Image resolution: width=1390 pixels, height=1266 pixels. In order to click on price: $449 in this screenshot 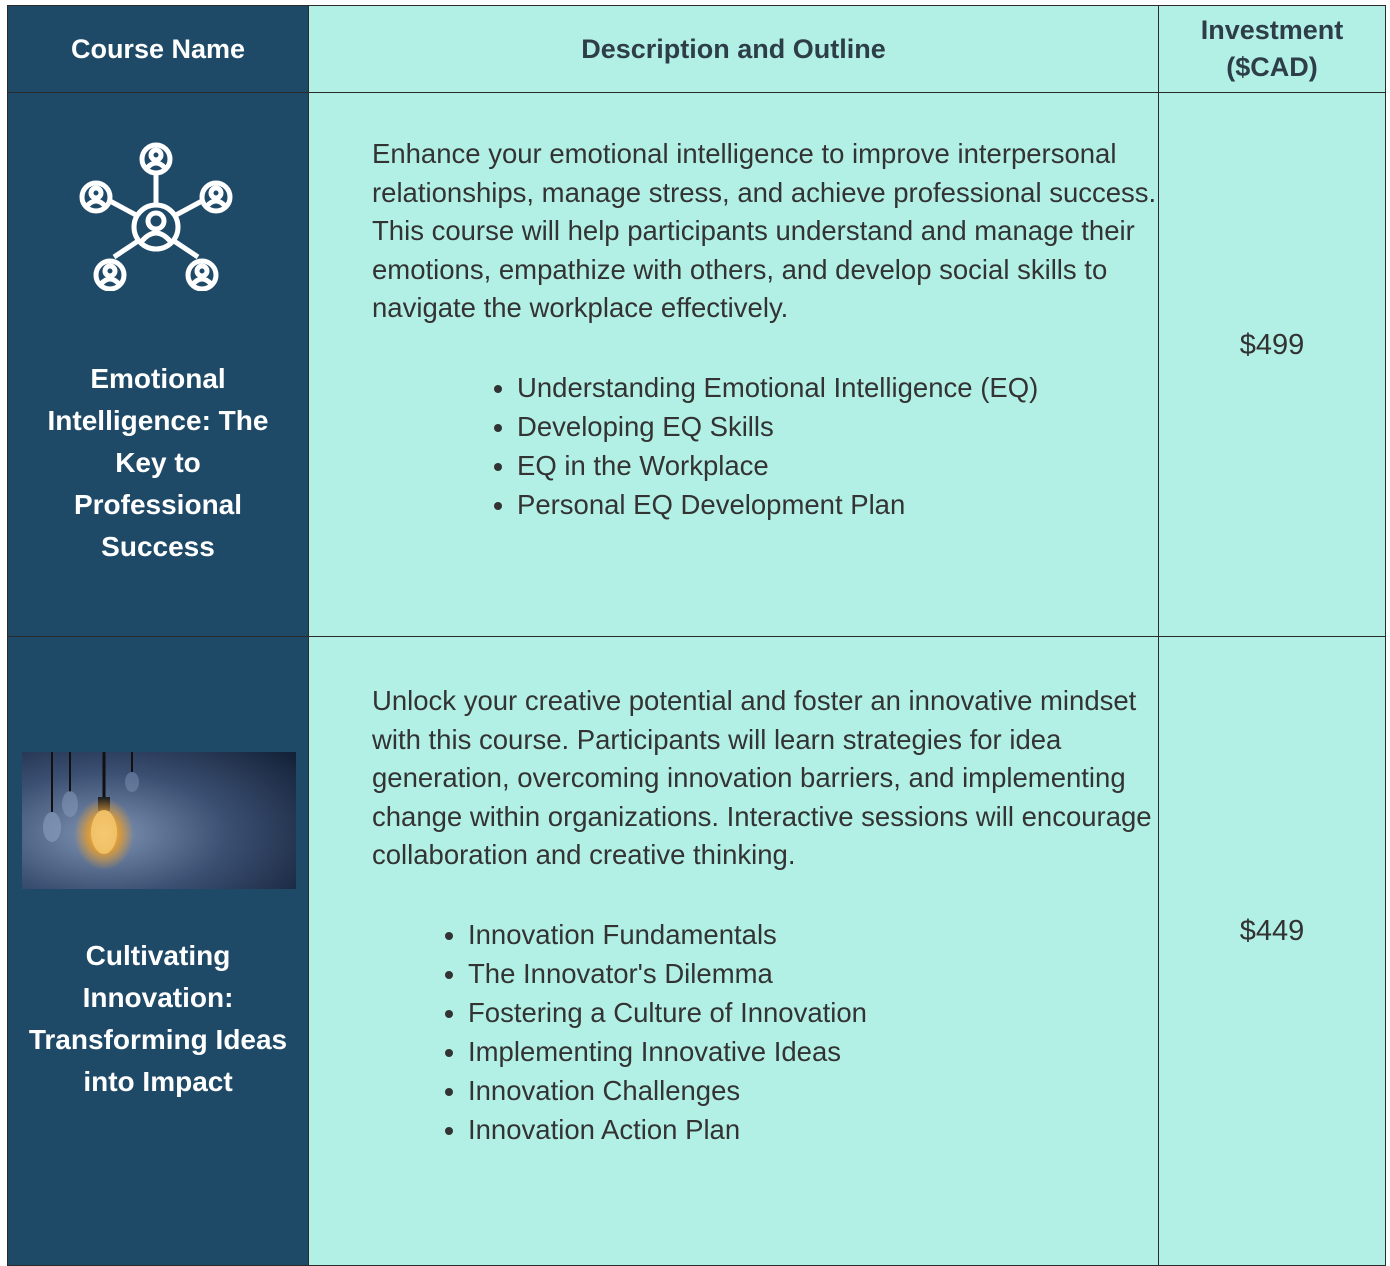, I will do `click(1272, 931)`.